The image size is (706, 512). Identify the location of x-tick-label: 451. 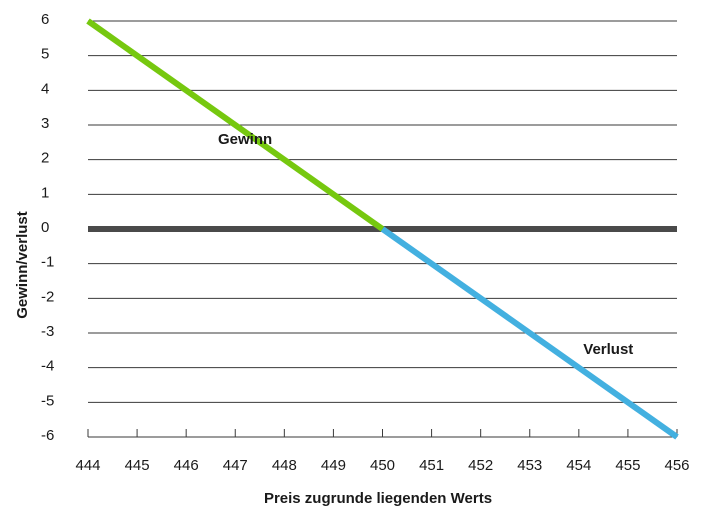
(431, 465).